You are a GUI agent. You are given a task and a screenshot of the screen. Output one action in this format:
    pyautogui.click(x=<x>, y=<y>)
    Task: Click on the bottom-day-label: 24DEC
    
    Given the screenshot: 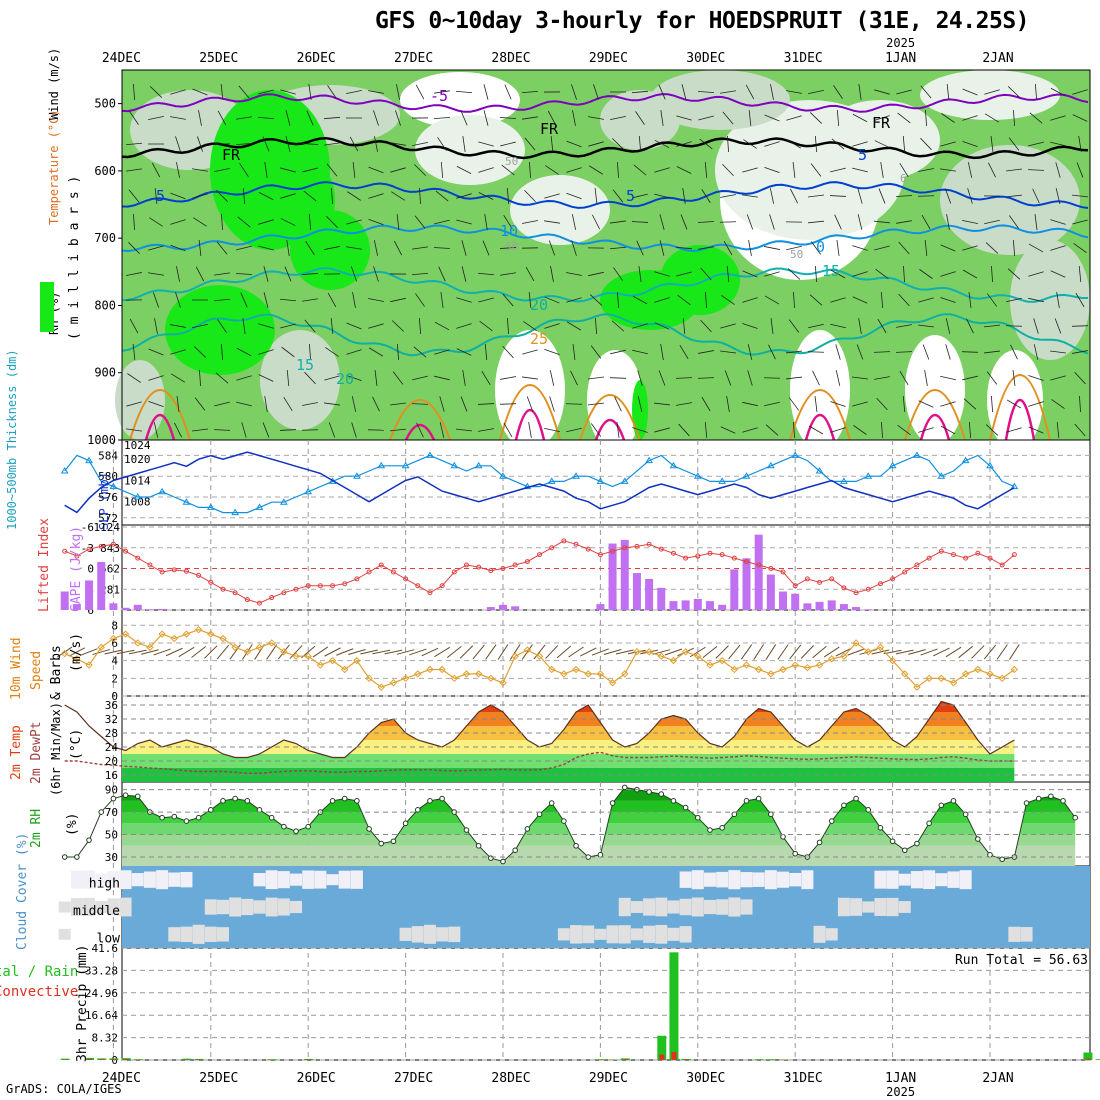 What is the action you would take?
    pyautogui.click(x=121, y=1078)
    